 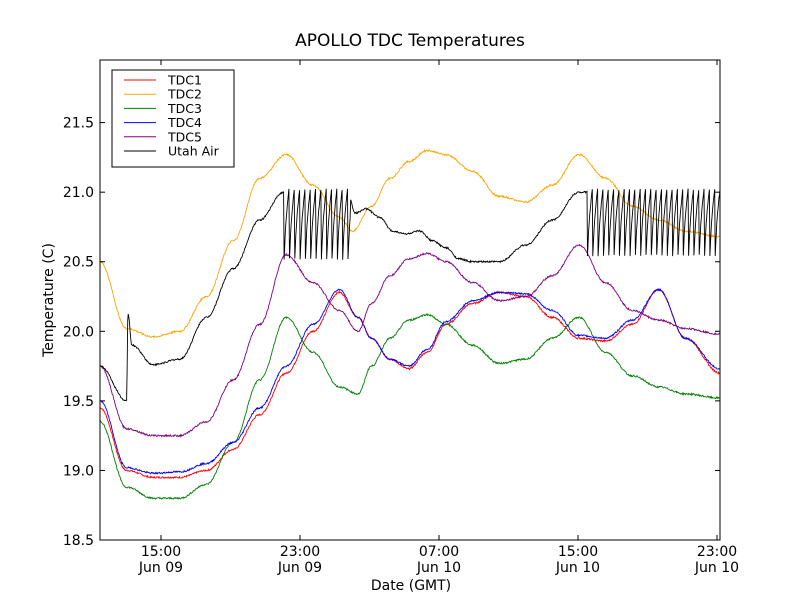 I want to click on legend-label: TDC4, so click(x=184, y=122).